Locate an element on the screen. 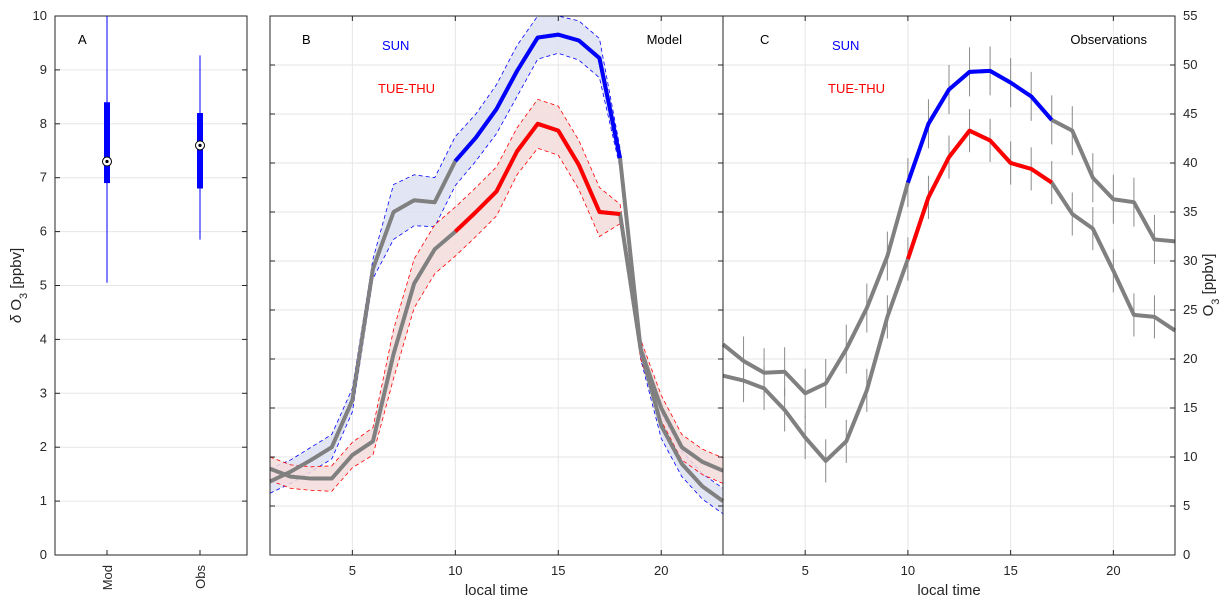 The image size is (1226, 600). y-tick-label: 55 is located at coordinates (1190, 15).